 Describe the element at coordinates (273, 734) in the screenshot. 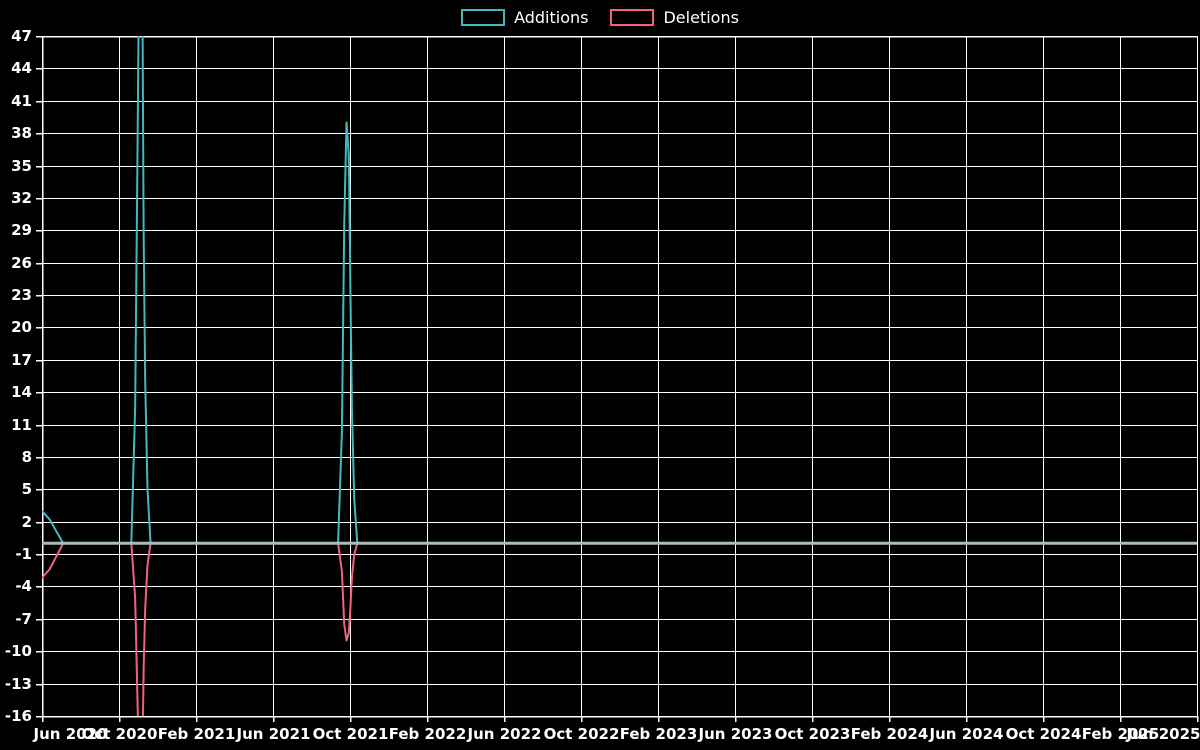

I see `xtick-label: Jun 2021` at that location.